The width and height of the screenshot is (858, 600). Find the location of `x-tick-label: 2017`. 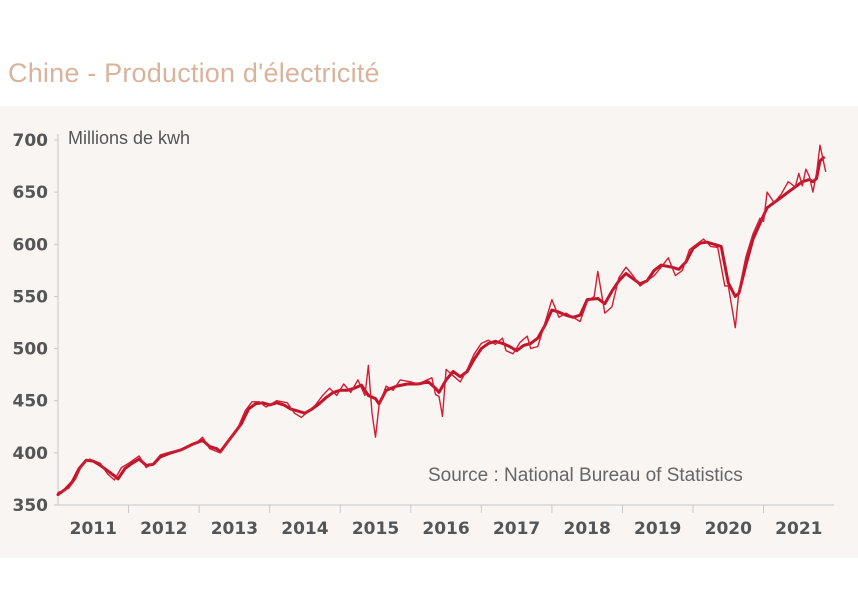

x-tick-label: 2017 is located at coordinates (516, 529).